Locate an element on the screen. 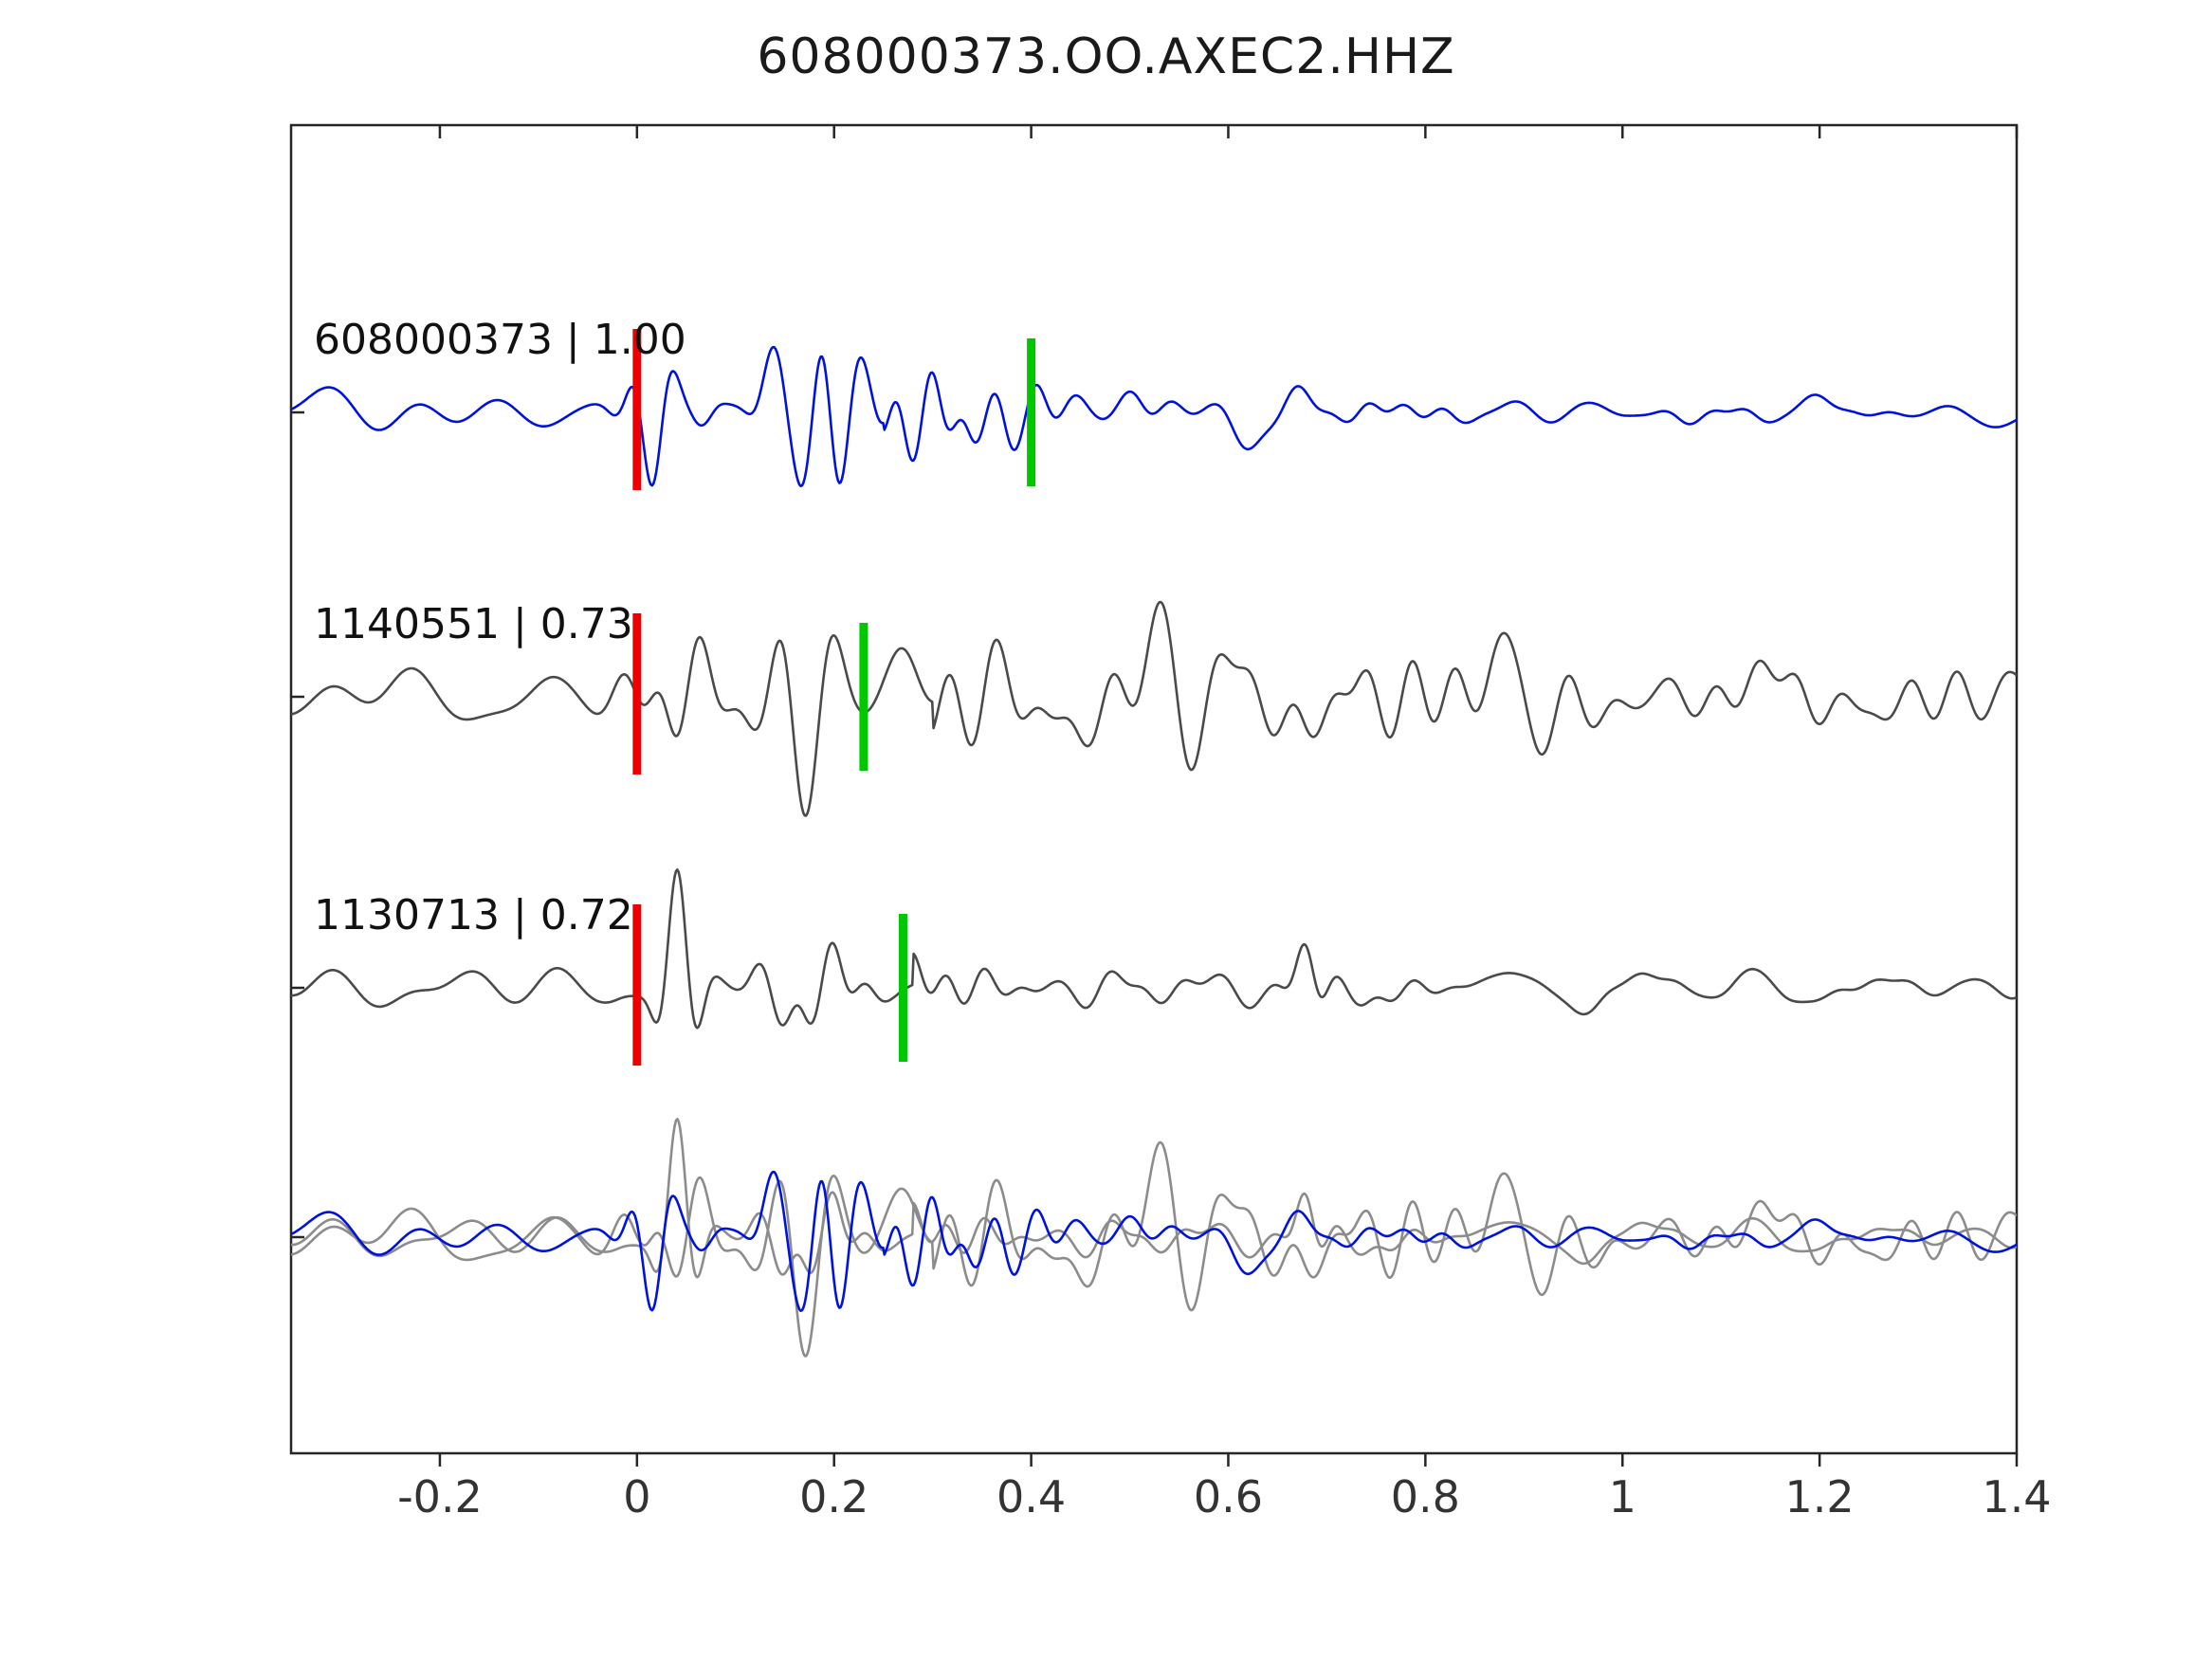 This screenshot has width=2212, height=1659. x-tick-label: 0.4 is located at coordinates (1031, 1496).